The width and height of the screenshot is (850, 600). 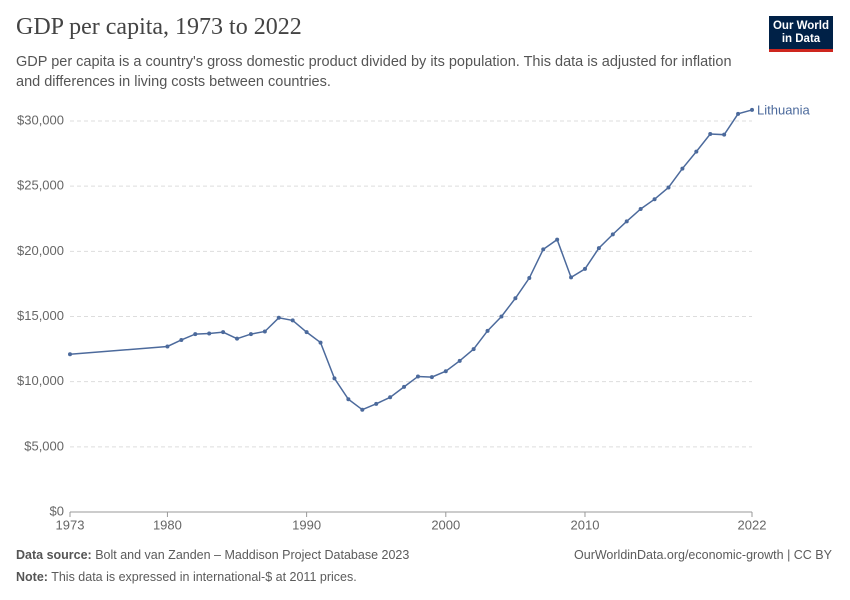 What do you see at coordinates (40, 119) in the screenshot?
I see `y-tick-label: $30,000` at bounding box center [40, 119].